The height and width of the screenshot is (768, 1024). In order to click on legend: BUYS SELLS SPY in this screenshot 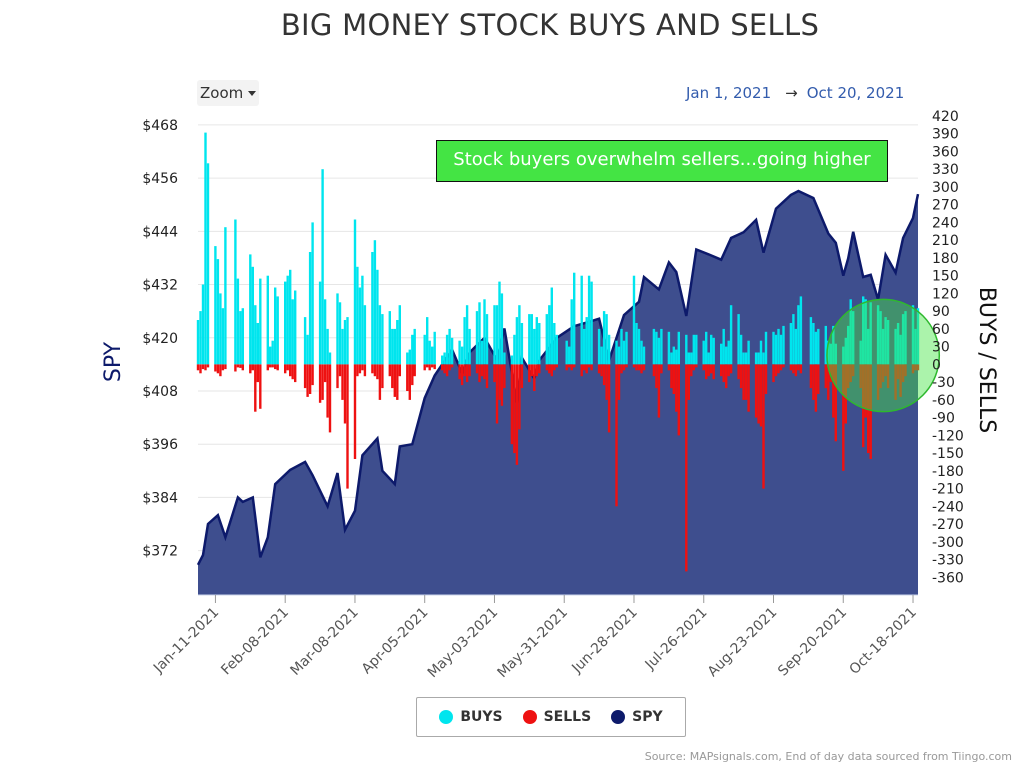, I will do `click(551, 717)`.